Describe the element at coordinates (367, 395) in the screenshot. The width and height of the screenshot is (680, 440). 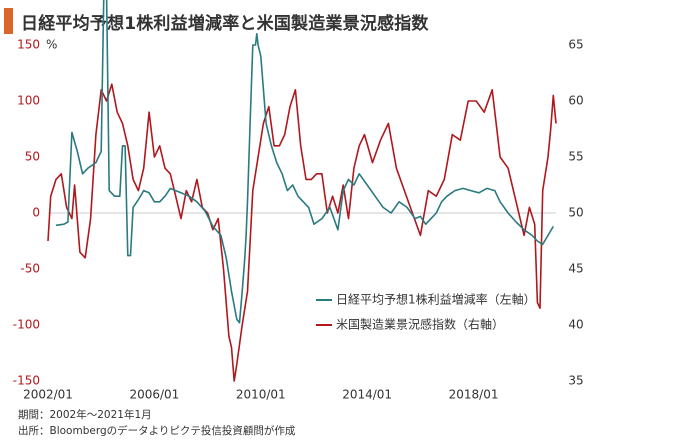
I see `x-tick-label: 2014/01` at that location.